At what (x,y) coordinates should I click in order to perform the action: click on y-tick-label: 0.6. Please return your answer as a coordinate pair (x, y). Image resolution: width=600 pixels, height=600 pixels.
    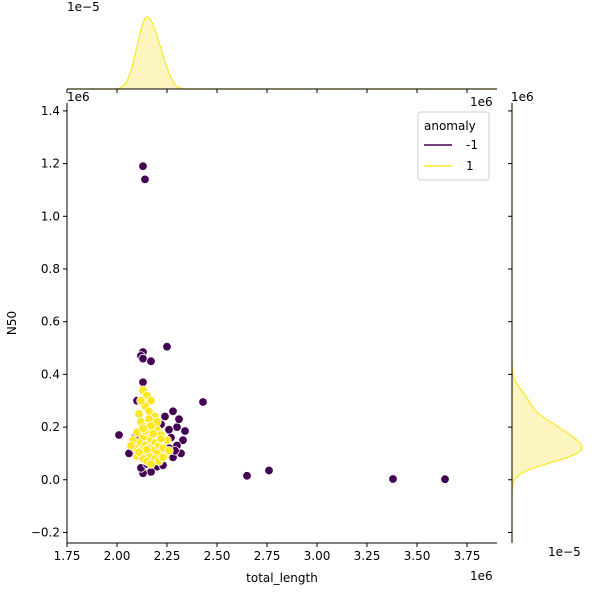
    Looking at the image, I should click on (50, 322).